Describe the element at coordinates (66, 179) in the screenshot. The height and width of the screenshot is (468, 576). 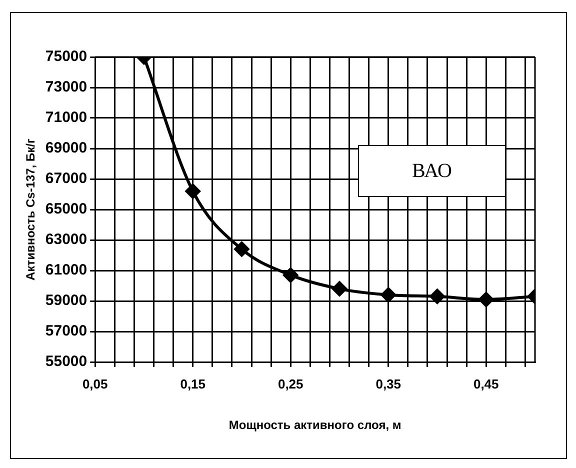
I see `y-tick-label: 67000` at that location.